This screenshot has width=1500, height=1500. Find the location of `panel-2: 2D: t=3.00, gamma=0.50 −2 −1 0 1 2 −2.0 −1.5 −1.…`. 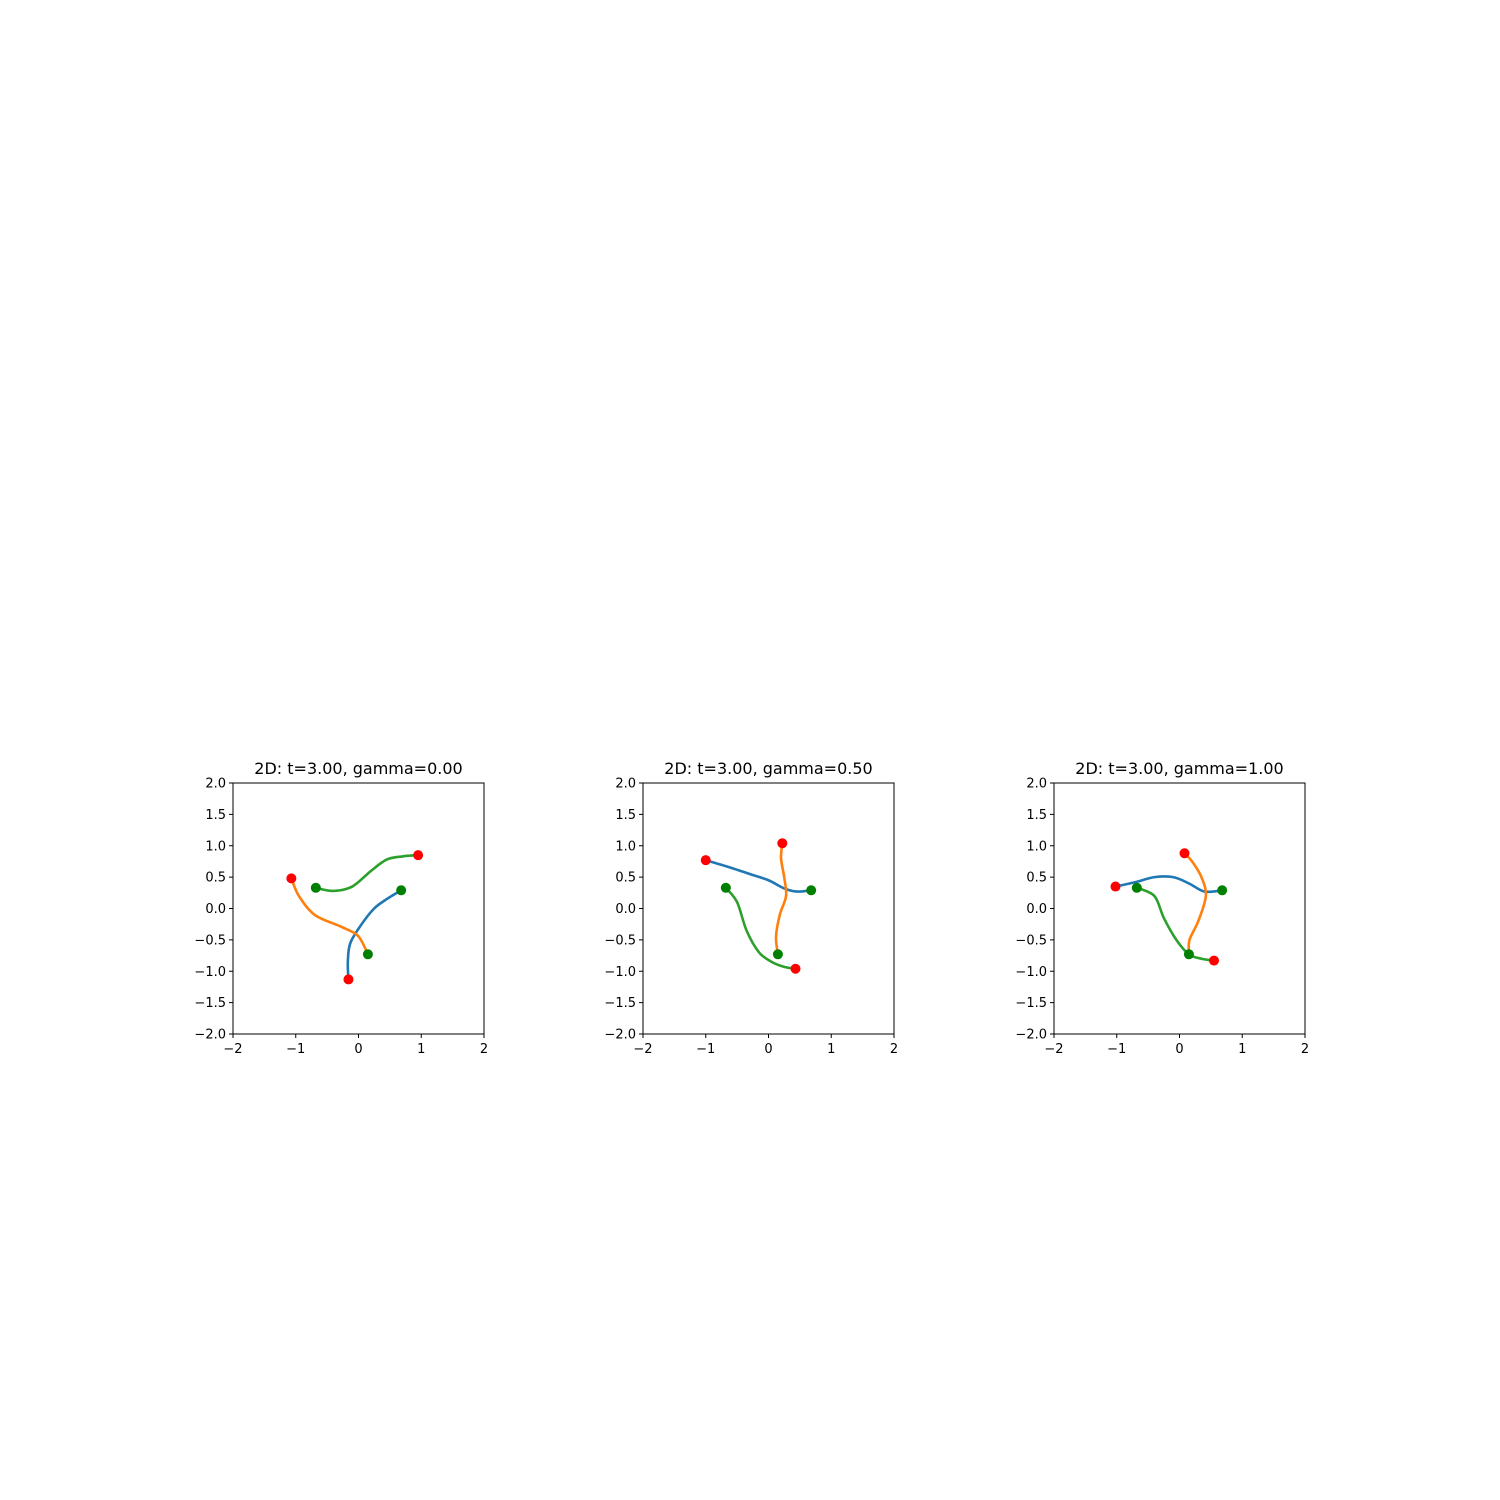

panel-2: 2D: t=3.00, gamma=0.50 −2 −1 0 1 2 −2.0 −1.5 −1.… is located at coordinates (751, 908).